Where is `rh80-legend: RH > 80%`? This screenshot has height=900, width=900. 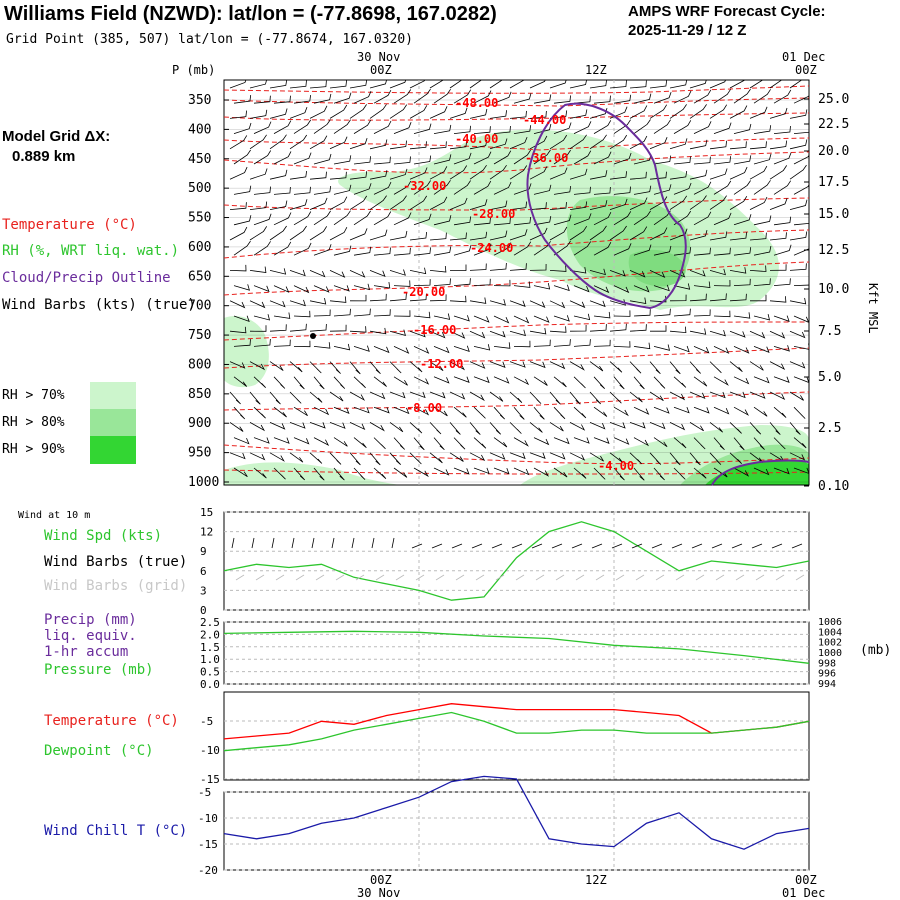 rh80-legend: RH > 80% is located at coordinates (33, 422).